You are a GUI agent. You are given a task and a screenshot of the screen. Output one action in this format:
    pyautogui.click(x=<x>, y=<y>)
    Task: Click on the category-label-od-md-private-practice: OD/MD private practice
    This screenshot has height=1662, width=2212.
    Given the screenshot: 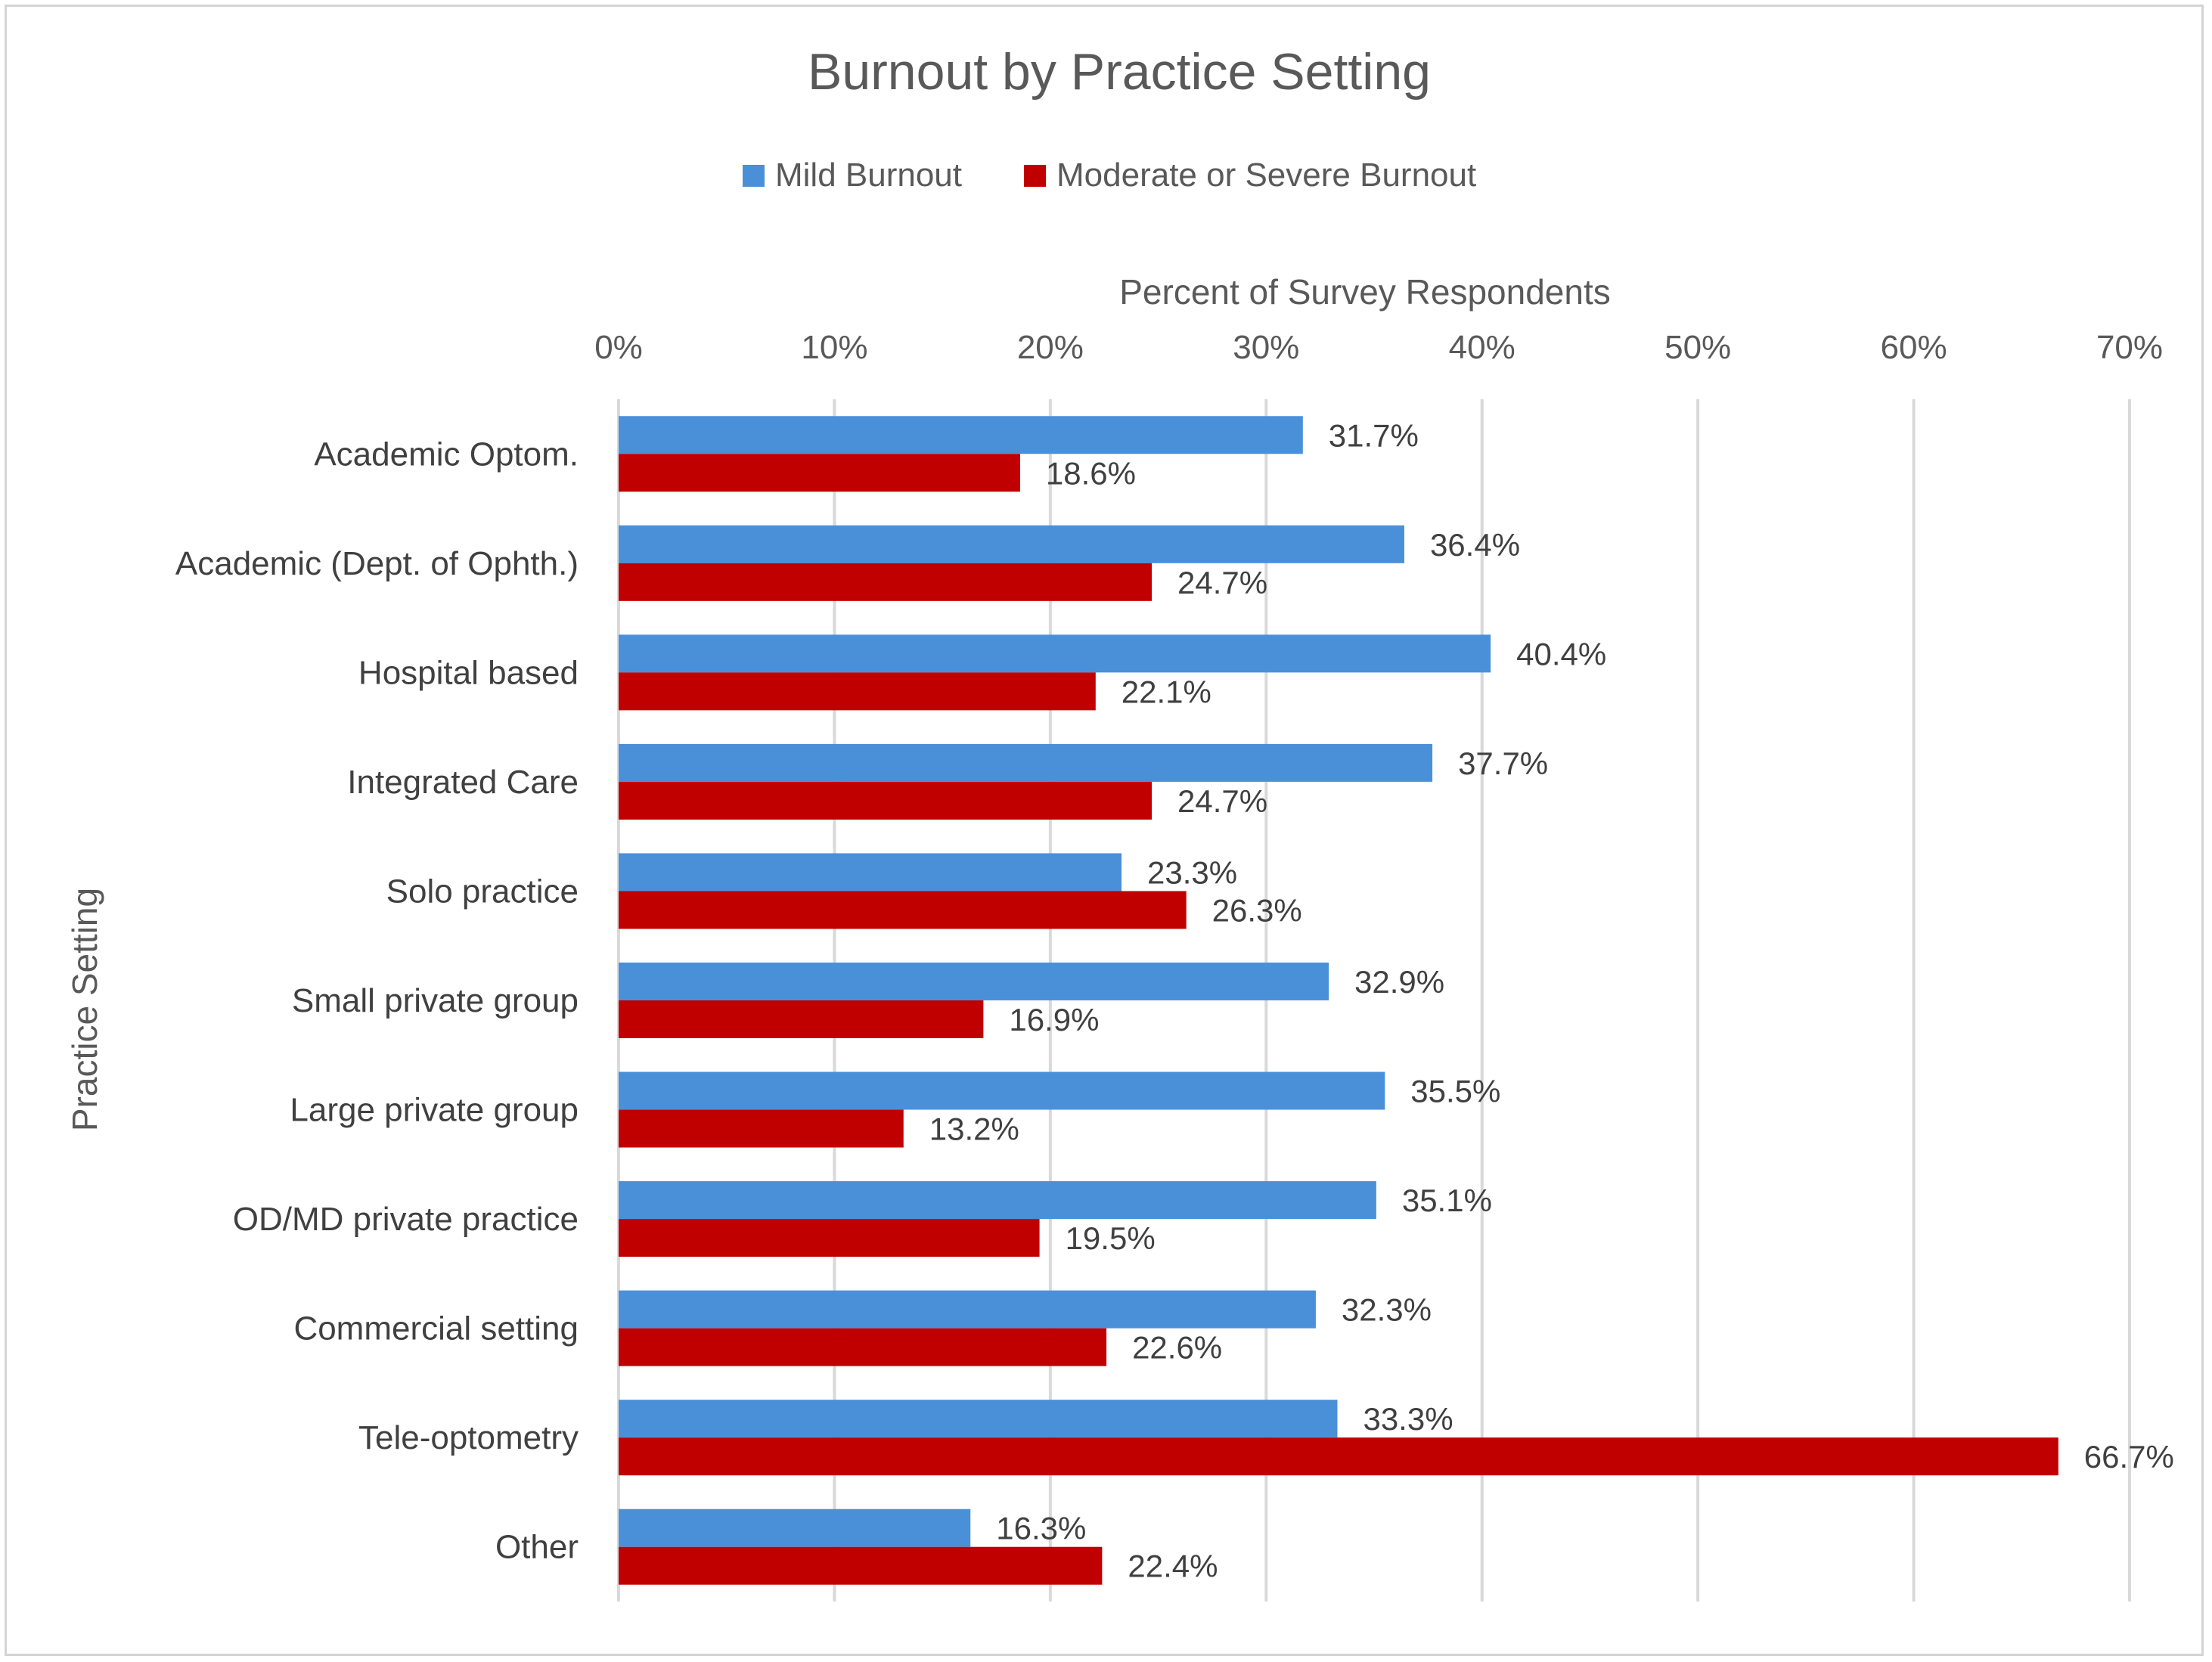 What is the action you would take?
    pyautogui.click(x=406, y=1219)
    